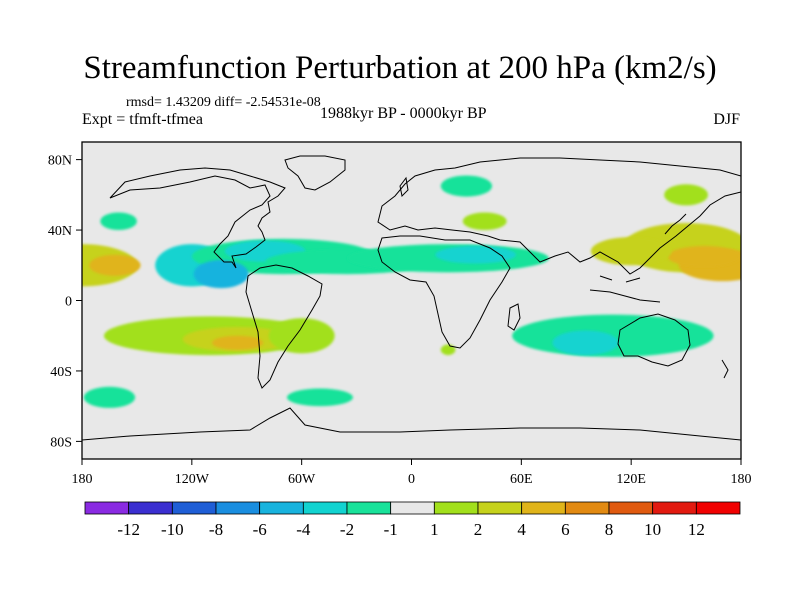  Describe the element at coordinates (172, 529) in the screenshot. I see `colorbar-label: -10` at that location.